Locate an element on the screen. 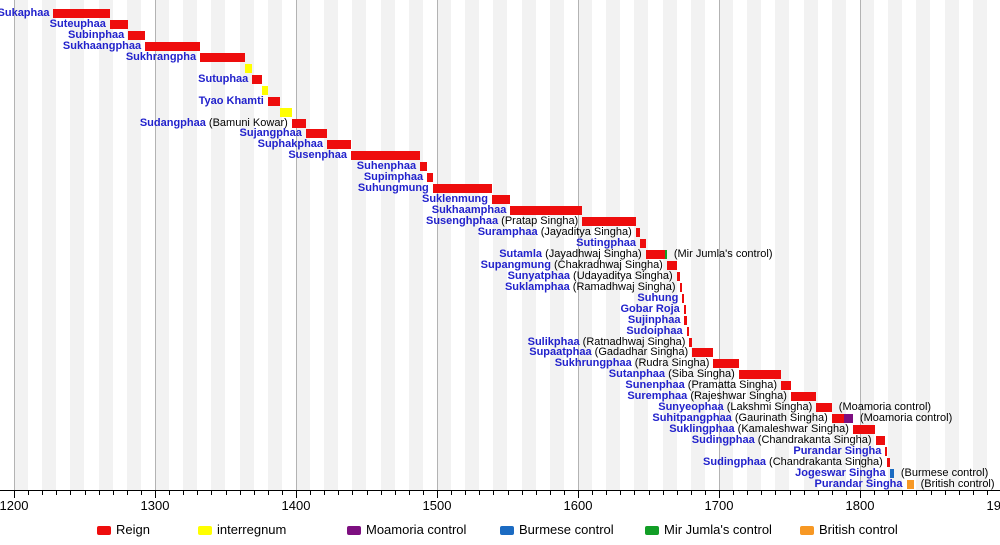 This screenshot has width=1000, height=545. ruler-name: Suklenmung is located at coordinates (454, 199).